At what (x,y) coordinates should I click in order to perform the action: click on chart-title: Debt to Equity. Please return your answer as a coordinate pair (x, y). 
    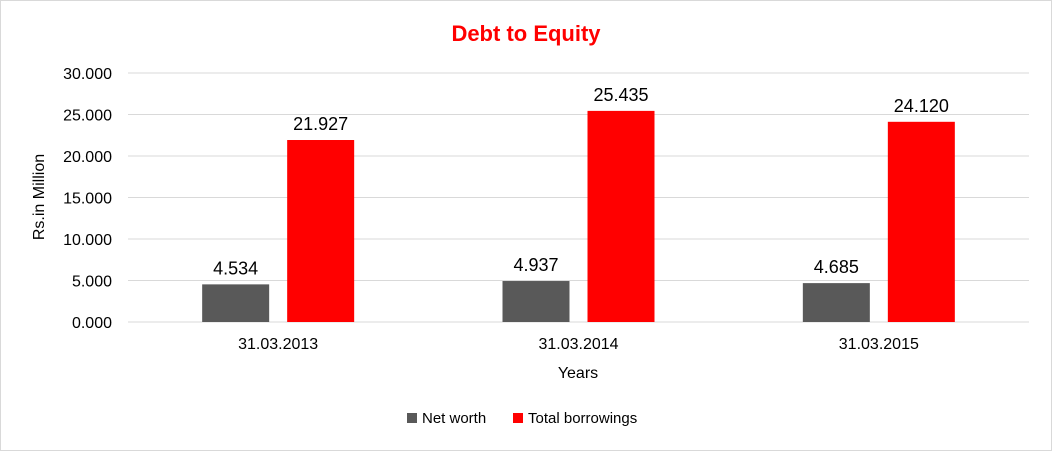
    Looking at the image, I should click on (526, 33).